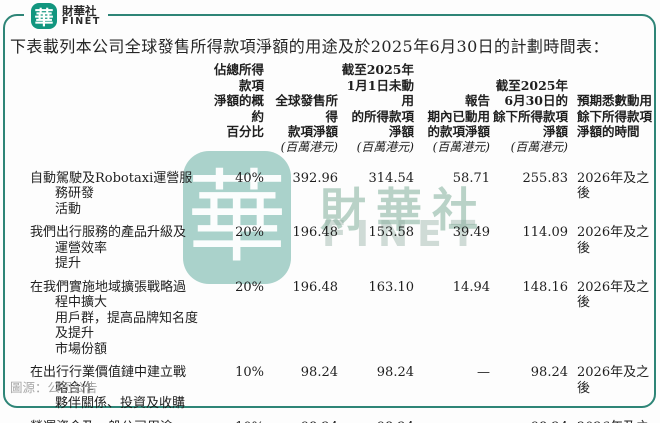  I want to click on finet-logo: 華 財華社 FINET, so click(66, 16).